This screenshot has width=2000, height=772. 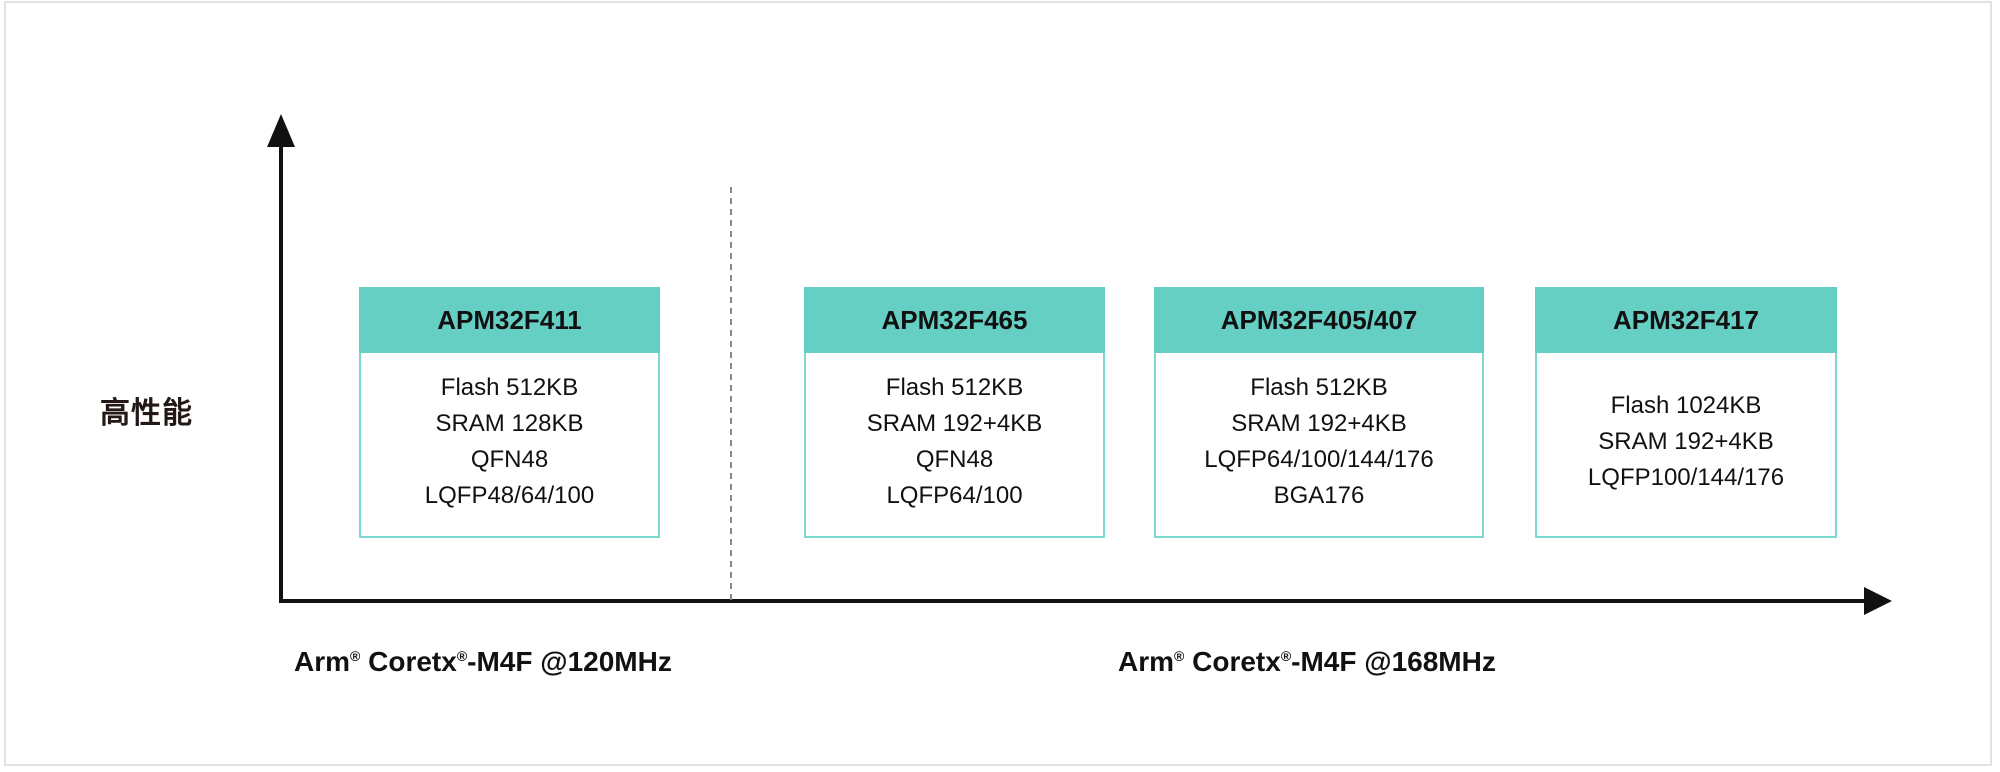 I want to click on x-axis-arrow-icon, so click(x=1878, y=601).